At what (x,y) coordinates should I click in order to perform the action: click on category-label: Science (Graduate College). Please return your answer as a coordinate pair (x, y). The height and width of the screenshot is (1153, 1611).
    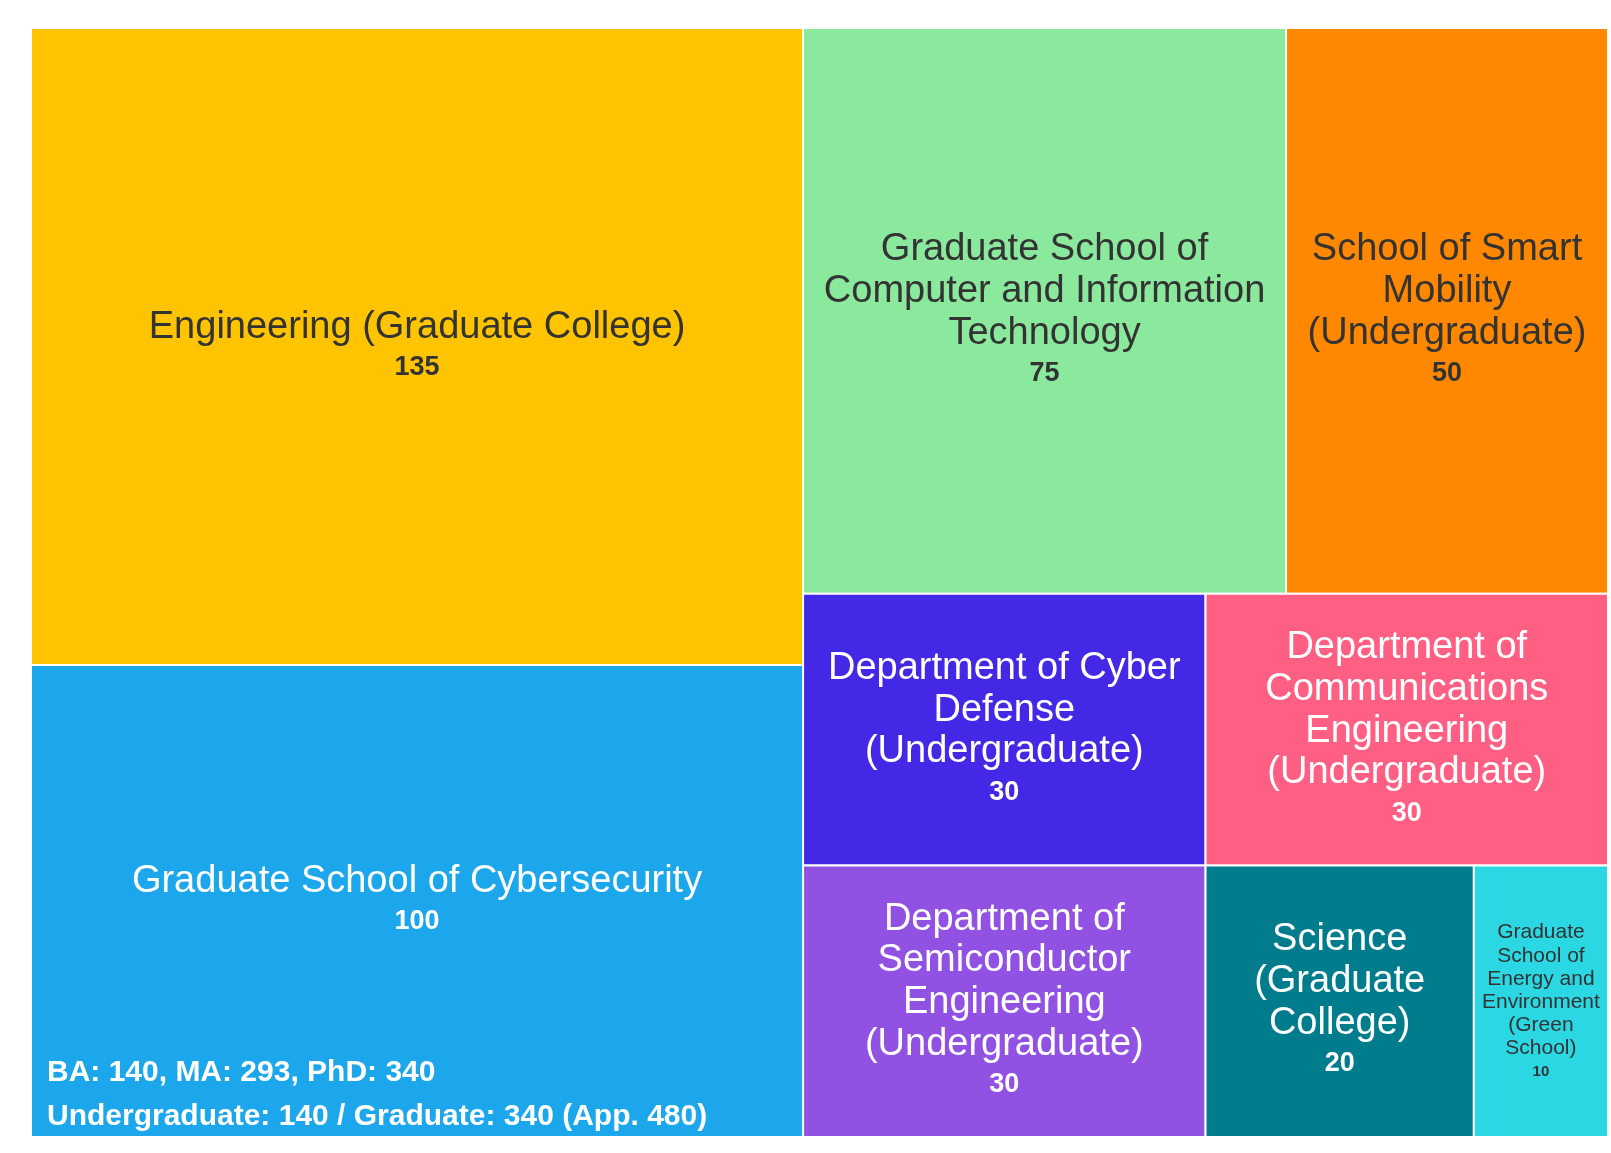
    Looking at the image, I should click on (1340, 979).